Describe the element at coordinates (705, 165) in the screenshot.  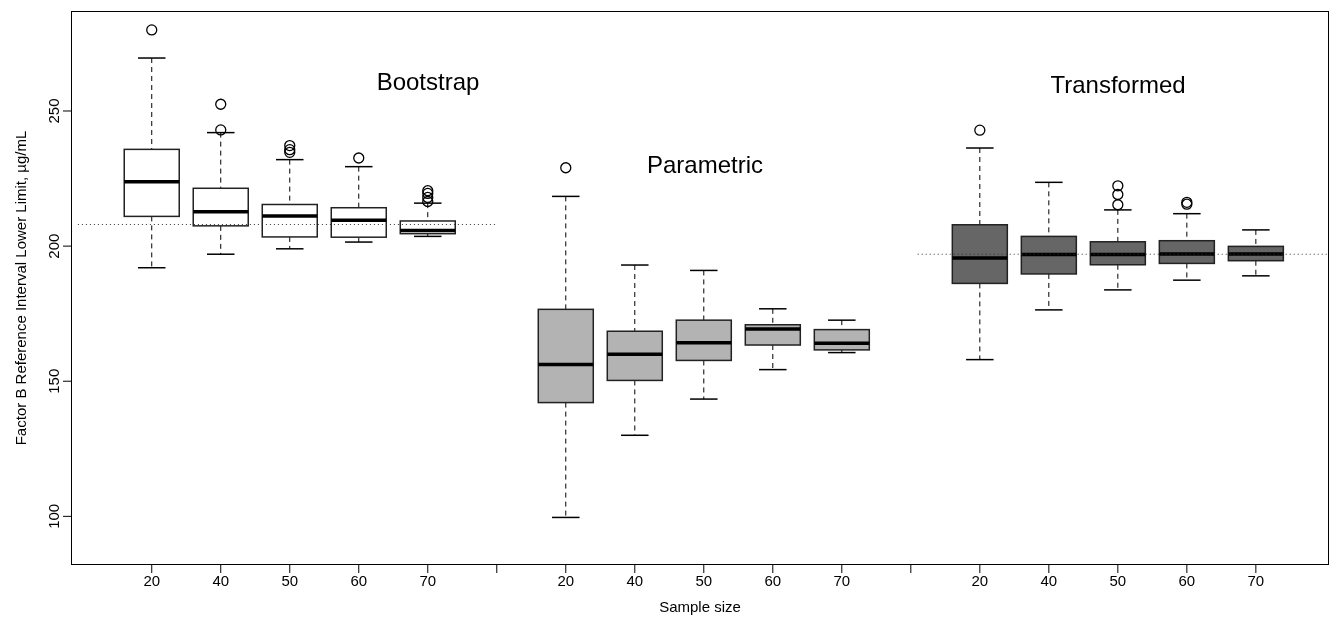
I see `annotation: Parametric` at that location.